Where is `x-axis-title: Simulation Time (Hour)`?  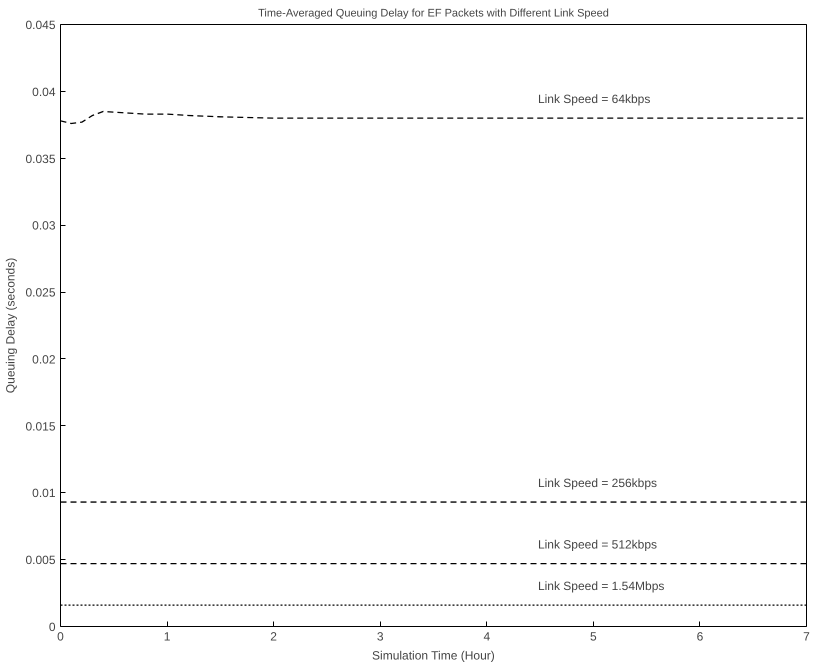 x-axis-title: Simulation Time (Hour) is located at coordinates (433, 655).